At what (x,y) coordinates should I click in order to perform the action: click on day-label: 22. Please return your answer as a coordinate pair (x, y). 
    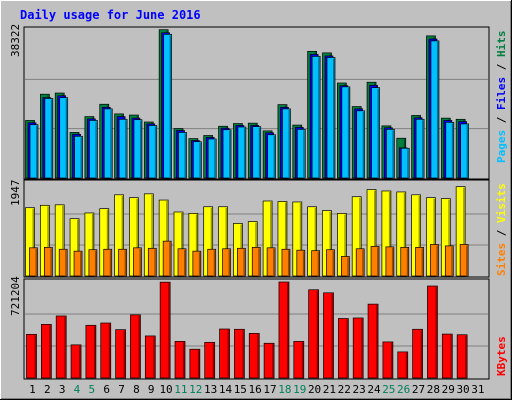
    Looking at the image, I should click on (344, 389).